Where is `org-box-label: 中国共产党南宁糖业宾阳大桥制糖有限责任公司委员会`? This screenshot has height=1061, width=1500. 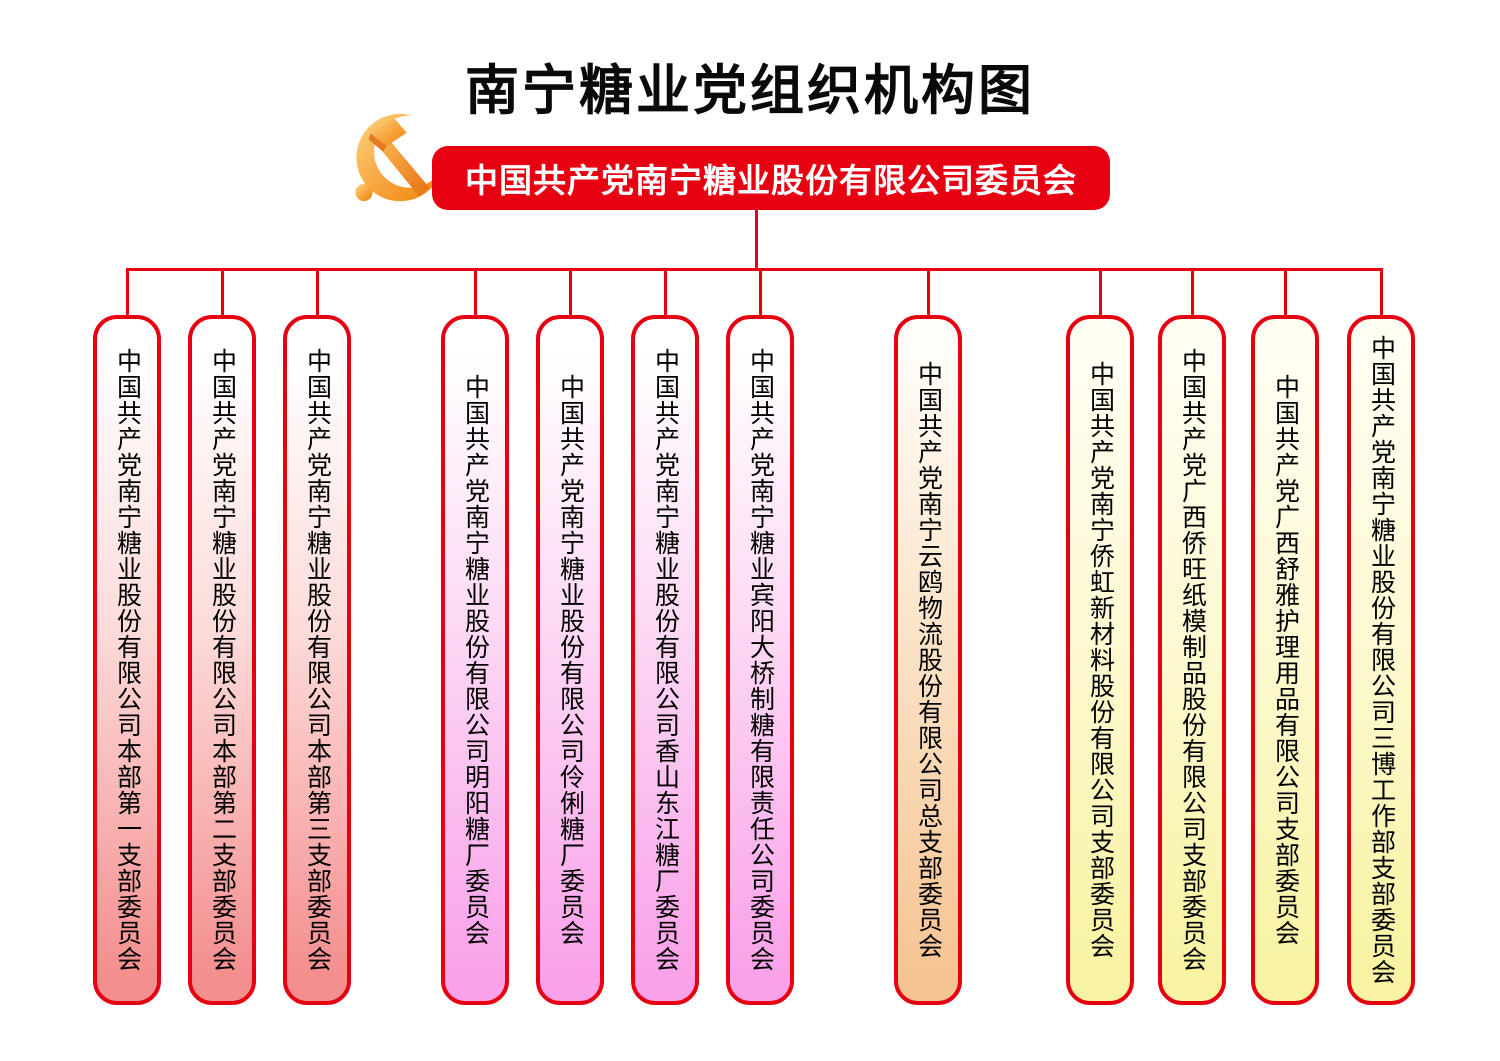 org-box-label: 中国共产党南宁糖业宾阳大桥制糖有限责任公司委员会 is located at coordinates (760, 660).